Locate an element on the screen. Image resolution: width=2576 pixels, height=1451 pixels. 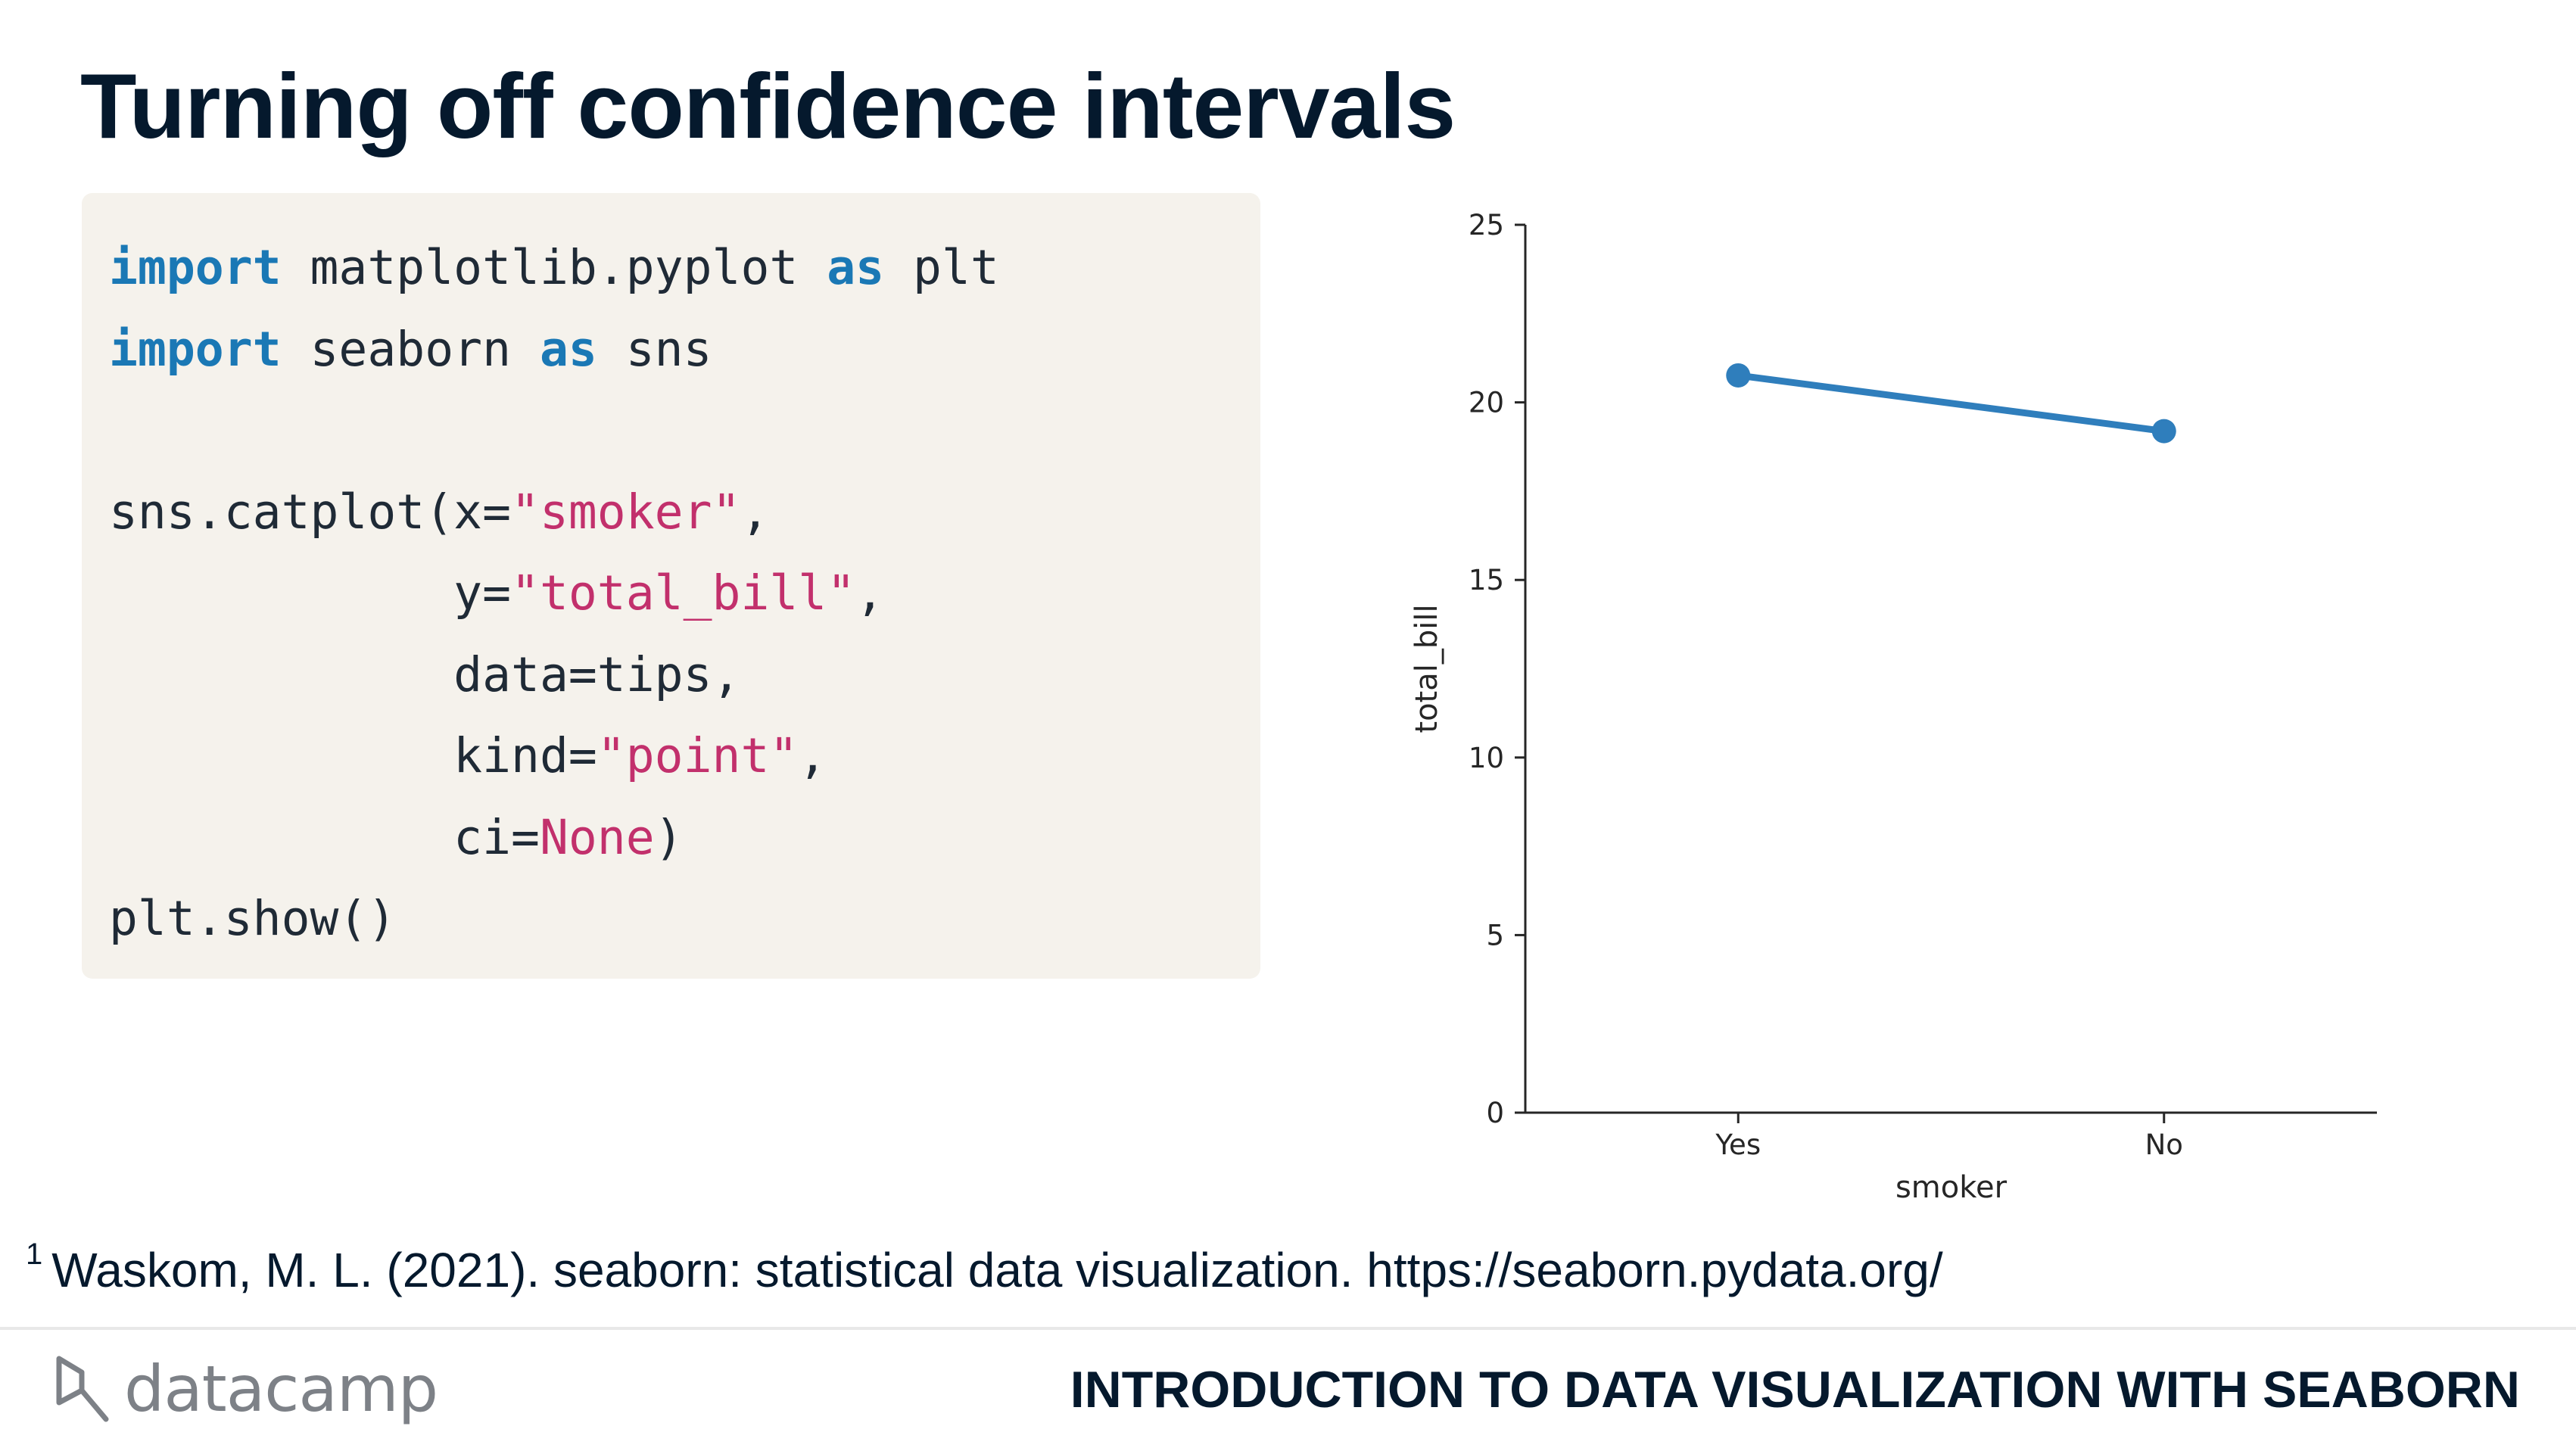
footnote-marker: 1 is located at coordinates (34, 1254).